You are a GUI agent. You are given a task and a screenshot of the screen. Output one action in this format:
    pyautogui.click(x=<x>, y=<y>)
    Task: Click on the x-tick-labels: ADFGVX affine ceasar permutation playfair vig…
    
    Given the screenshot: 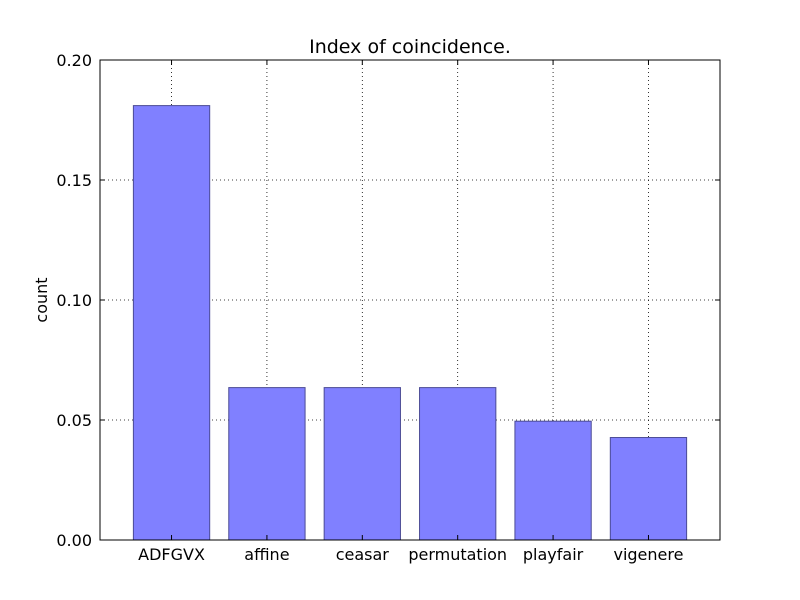 What is the action you would take?
    pyautogui.click(x=410, y=554)
    